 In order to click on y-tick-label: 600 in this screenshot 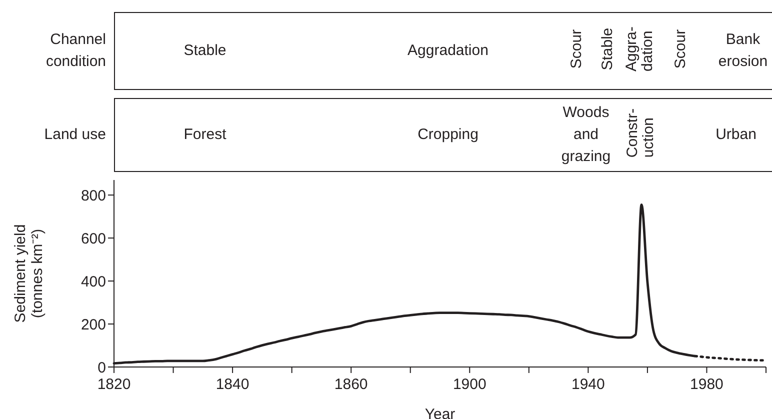, I will do `click(93, 239)`.